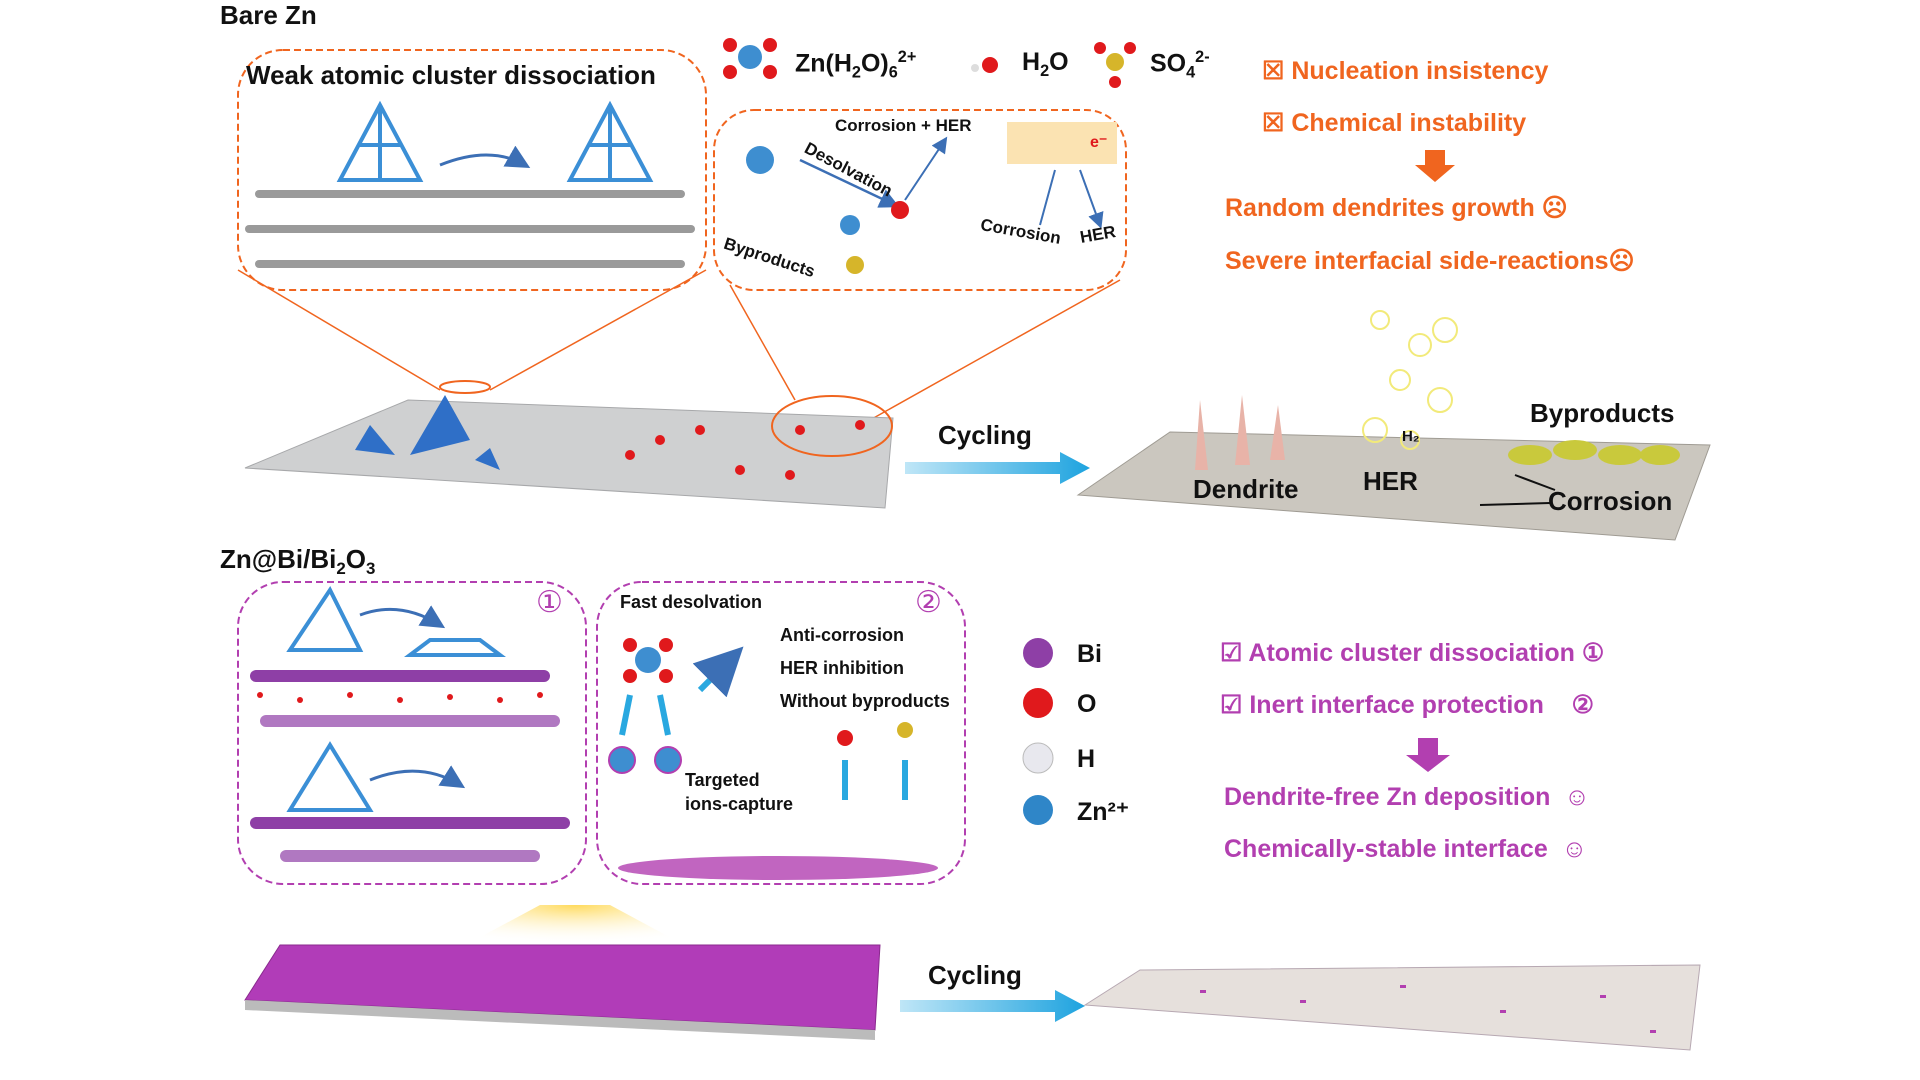 The image size is (1920, 1080). What do you see at coordinates (920, 200) in the screenshot?
I see `reaction-box` at bounding box center [920, 200].